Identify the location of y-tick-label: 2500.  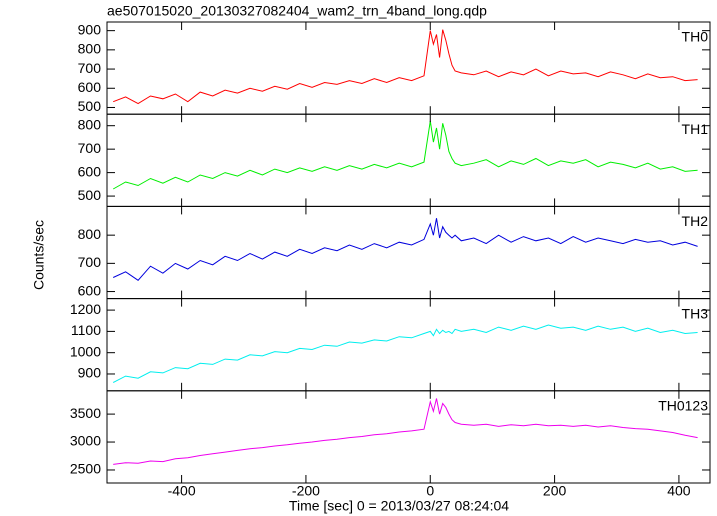
(85, 469).